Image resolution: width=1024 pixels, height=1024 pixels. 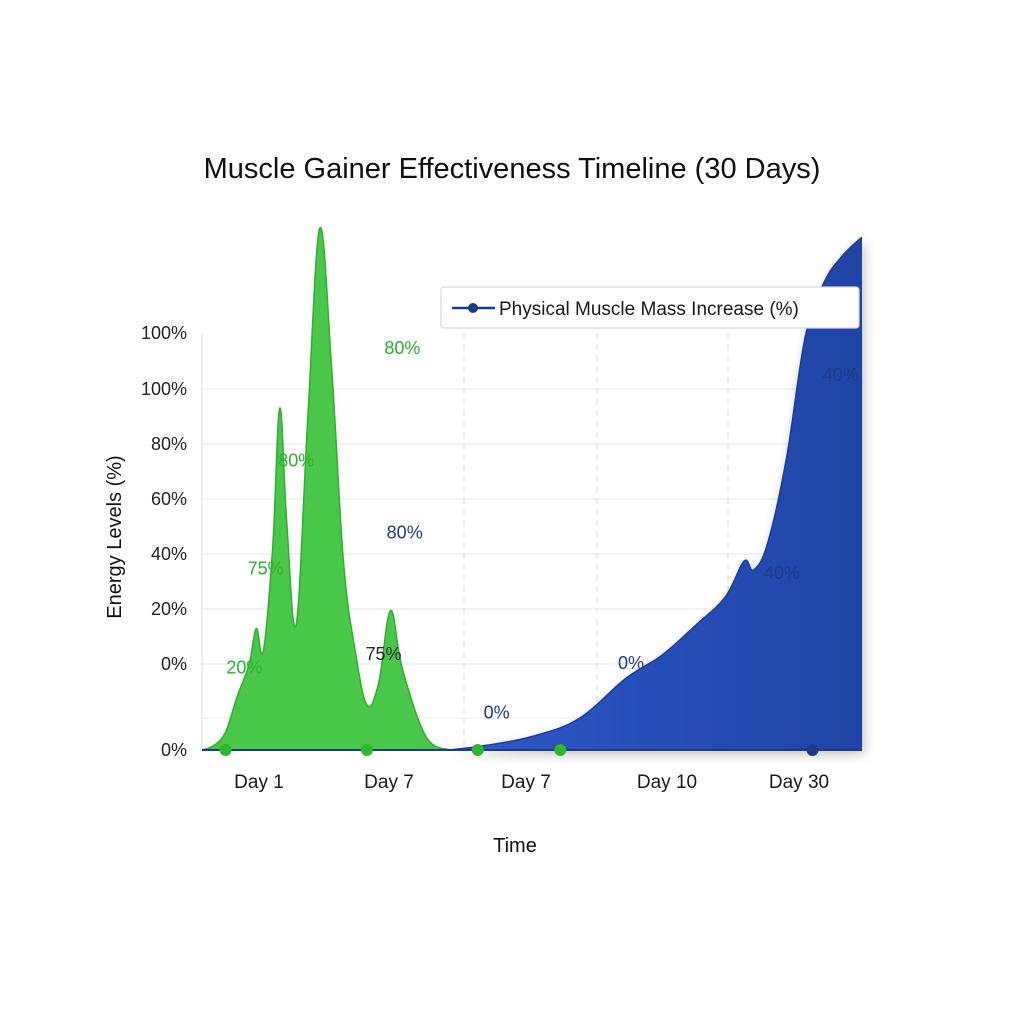 I want to click on legend-box, so click(x=650, y=307).